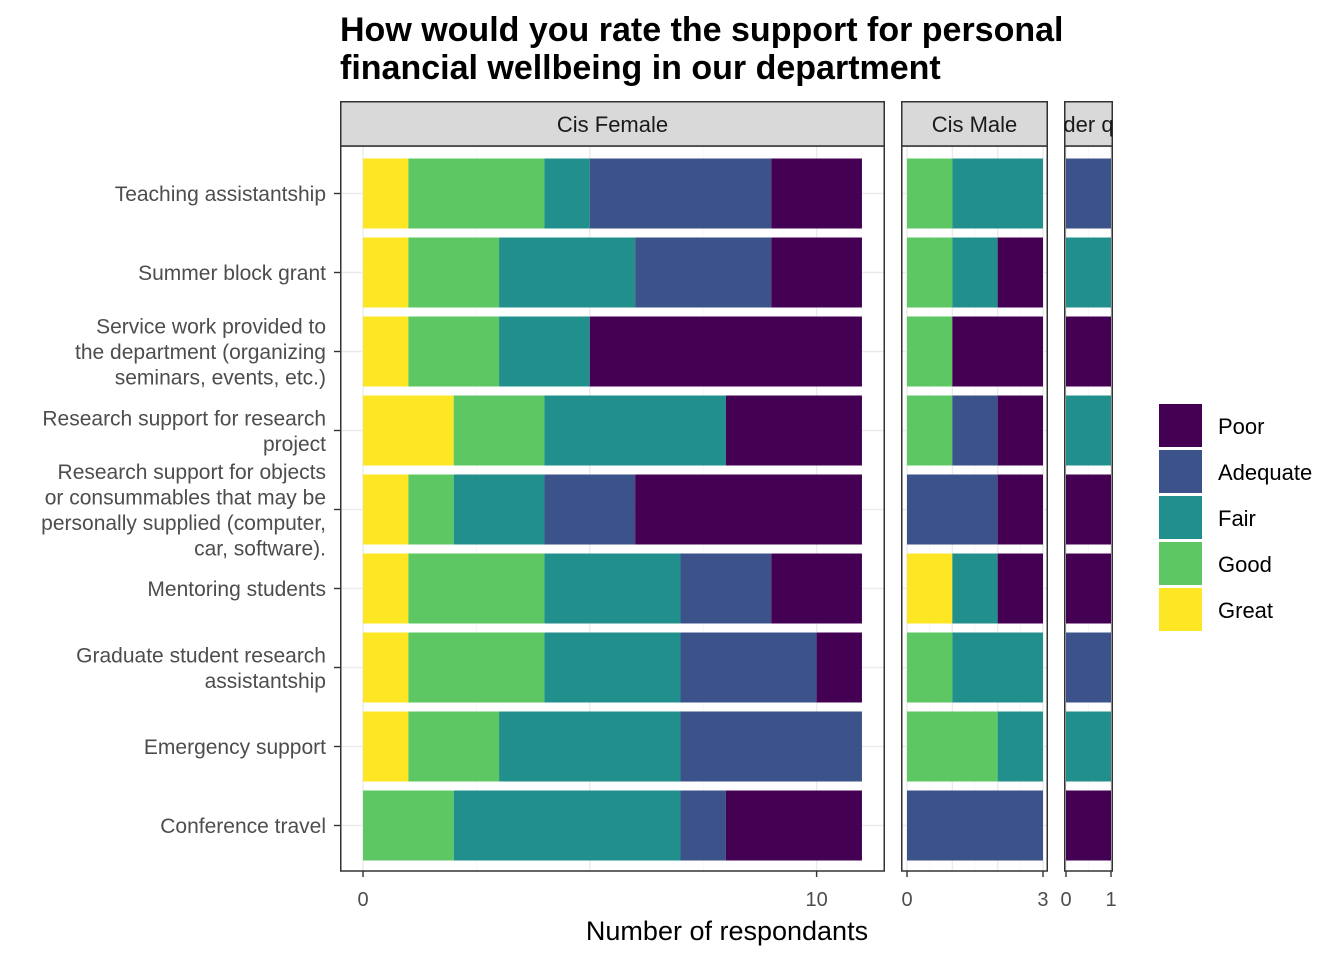 The image size is (1344, 960). Describe the element at coordinates (201, 668) in the screenshot. I see `category-label-6: Graduate student research assistantship` at that location.